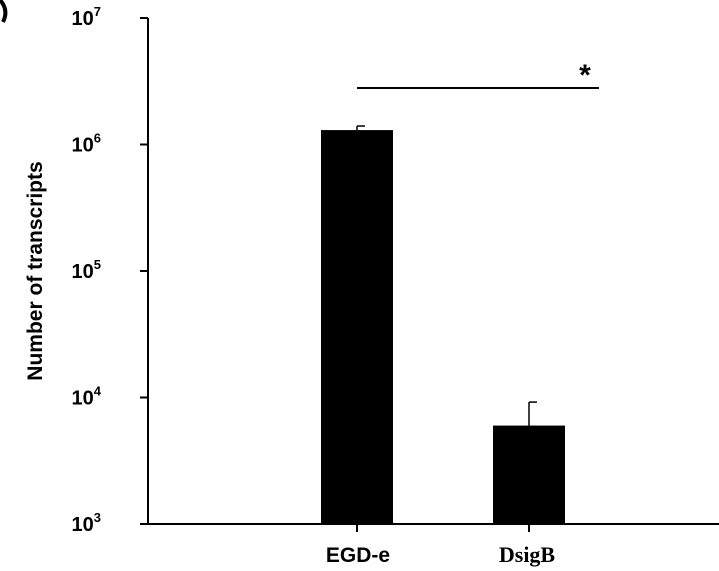  What do you see at coordinates (358, 555) in the screenshot?
I see `x-category-label: EGD-e` at bounding box center [358, 555].